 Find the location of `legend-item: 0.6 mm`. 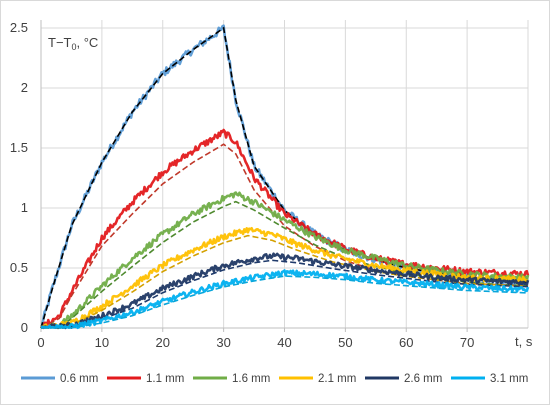

legend-item: 0.6 mm is located at coordinates (59, 379).